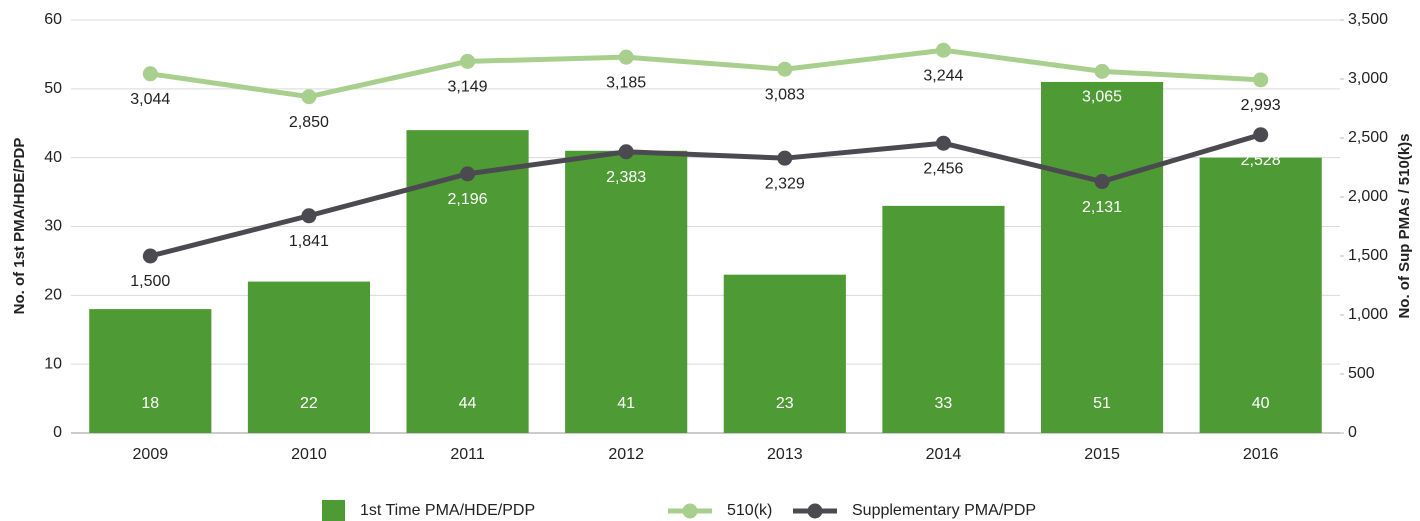 Image resolution: width=1420 pixels, height=521 pixels. What do you see at coordinates (53, 363) in the screenshot?
I see `y-tick-label: 10` at bounding box center [53, 363].